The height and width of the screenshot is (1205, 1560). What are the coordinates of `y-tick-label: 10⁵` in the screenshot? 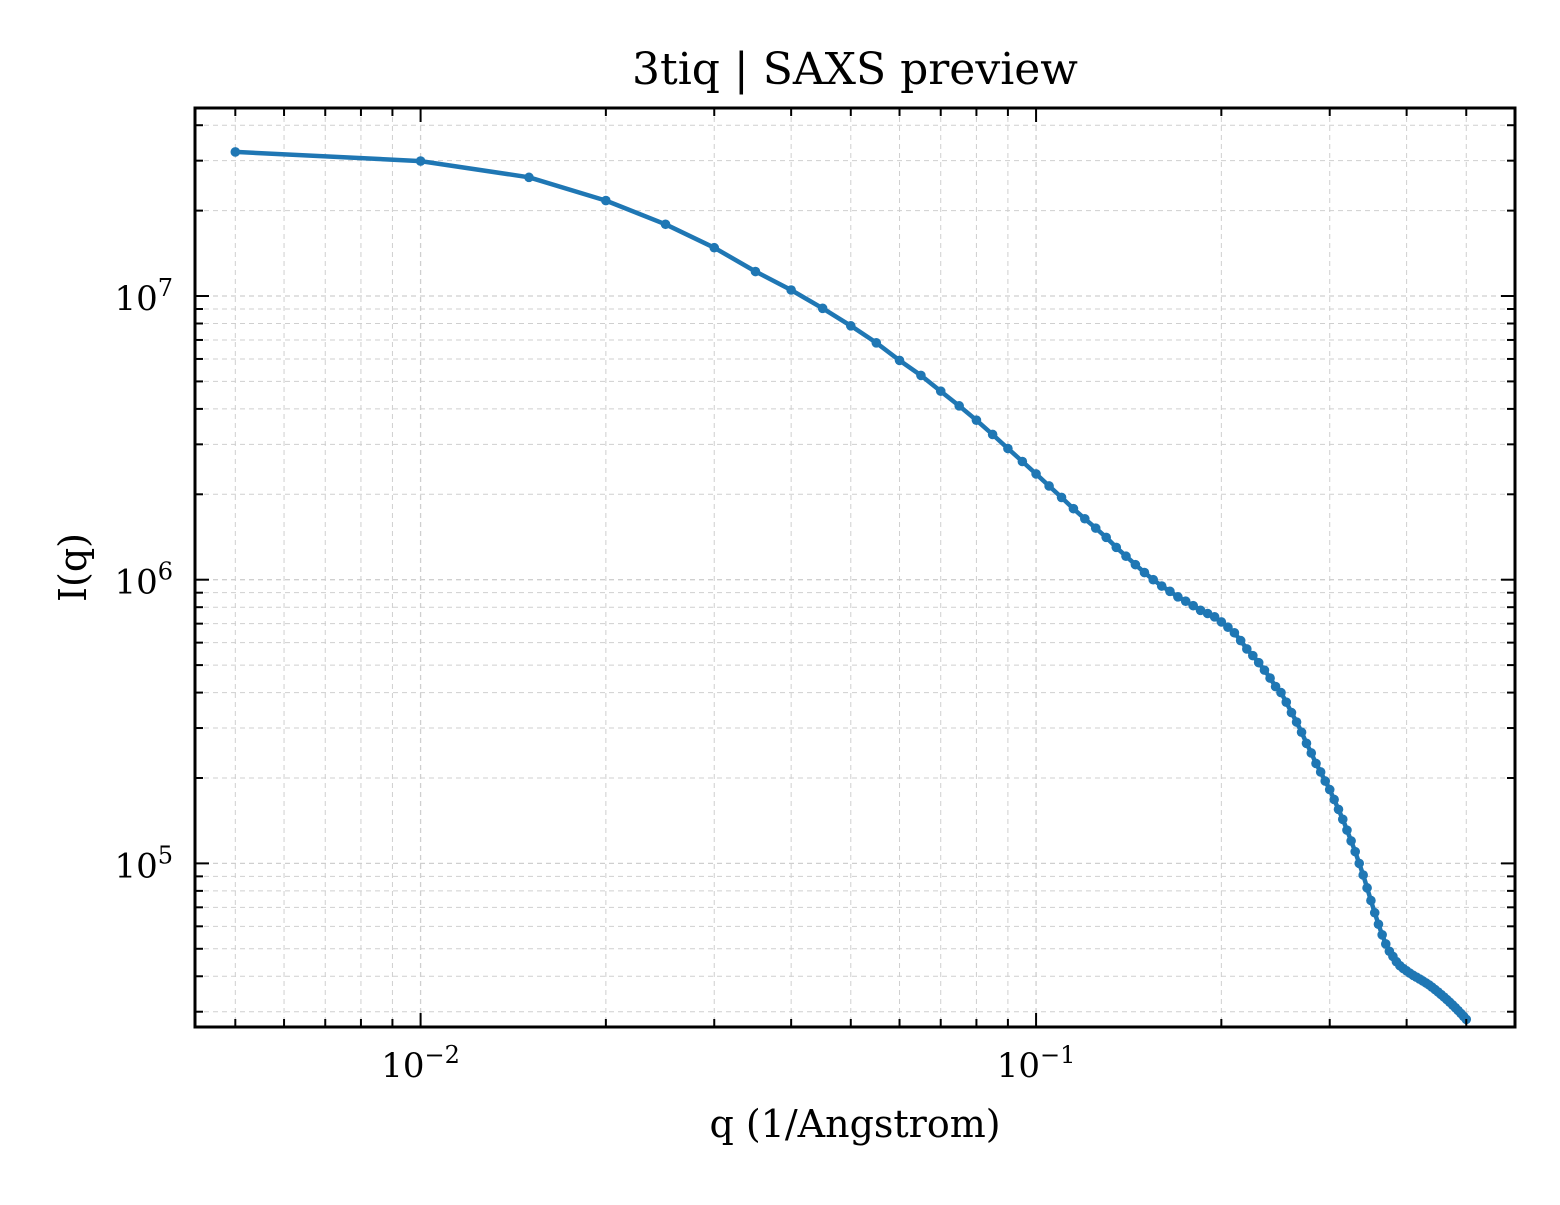 It's located at (143, 863).